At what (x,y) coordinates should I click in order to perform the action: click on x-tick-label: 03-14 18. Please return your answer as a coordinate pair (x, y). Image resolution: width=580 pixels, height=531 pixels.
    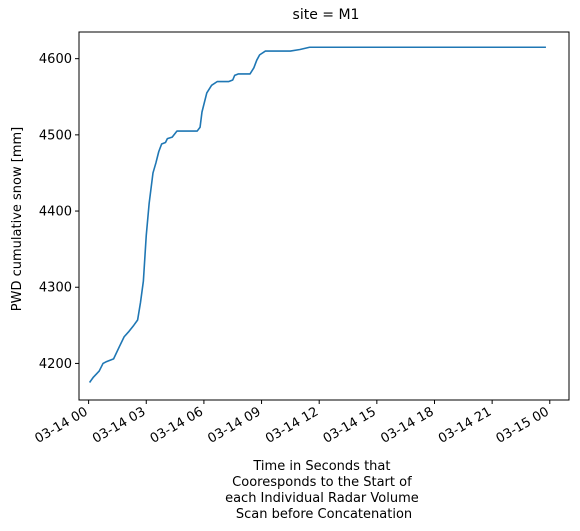
    Looking at the image, I should click on (407, 425).